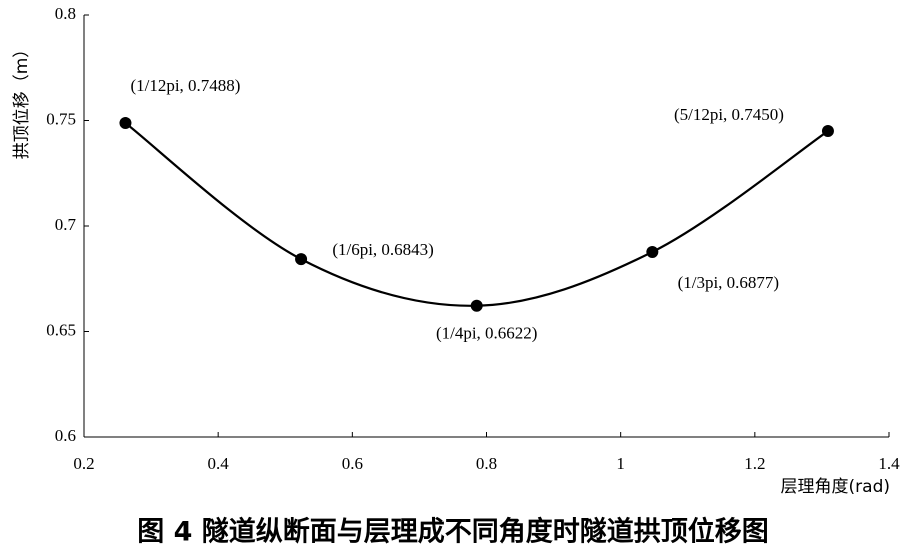 This screenshot has height=555, width=906. Describe the element at coordinates (61, 118) in the screenshot. I see `y-tick-label: 0.75` at that location.